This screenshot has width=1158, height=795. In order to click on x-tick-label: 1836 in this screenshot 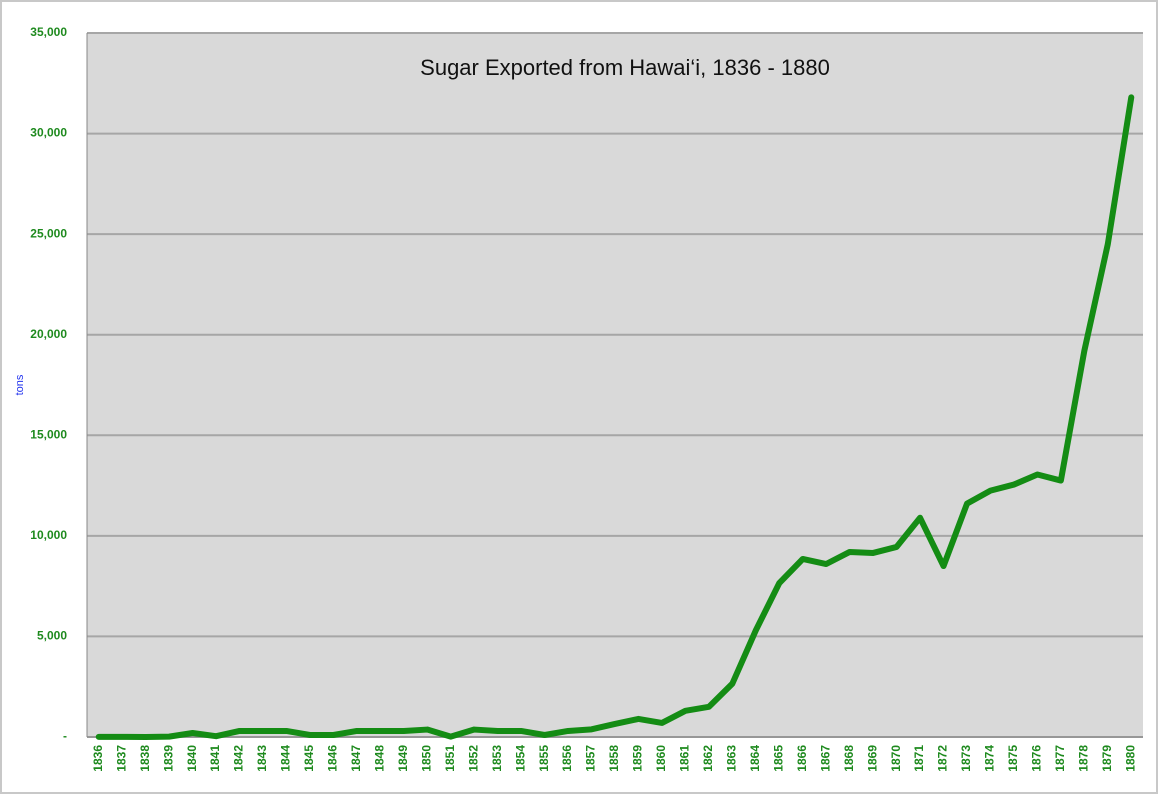, I will do `click(98, 758)`.